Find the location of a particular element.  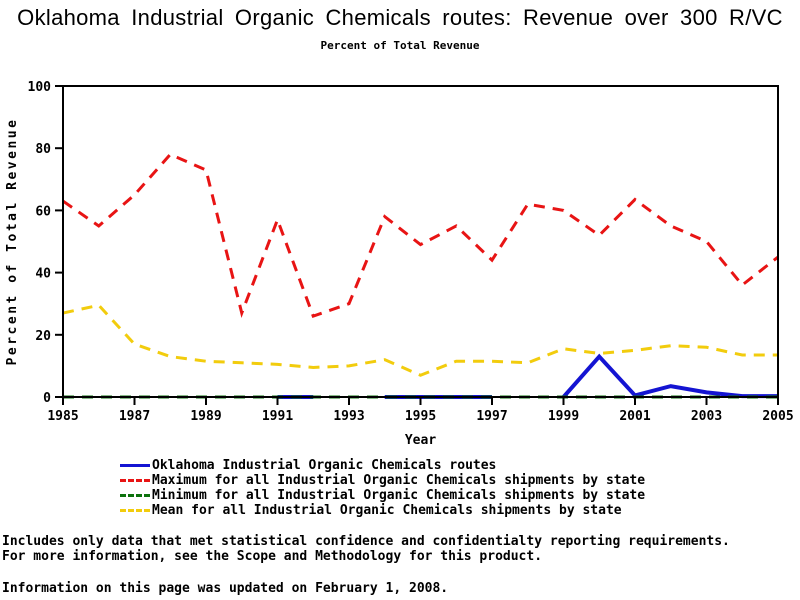

x-tick-label: 1997 is located at coordinates (491, 416).